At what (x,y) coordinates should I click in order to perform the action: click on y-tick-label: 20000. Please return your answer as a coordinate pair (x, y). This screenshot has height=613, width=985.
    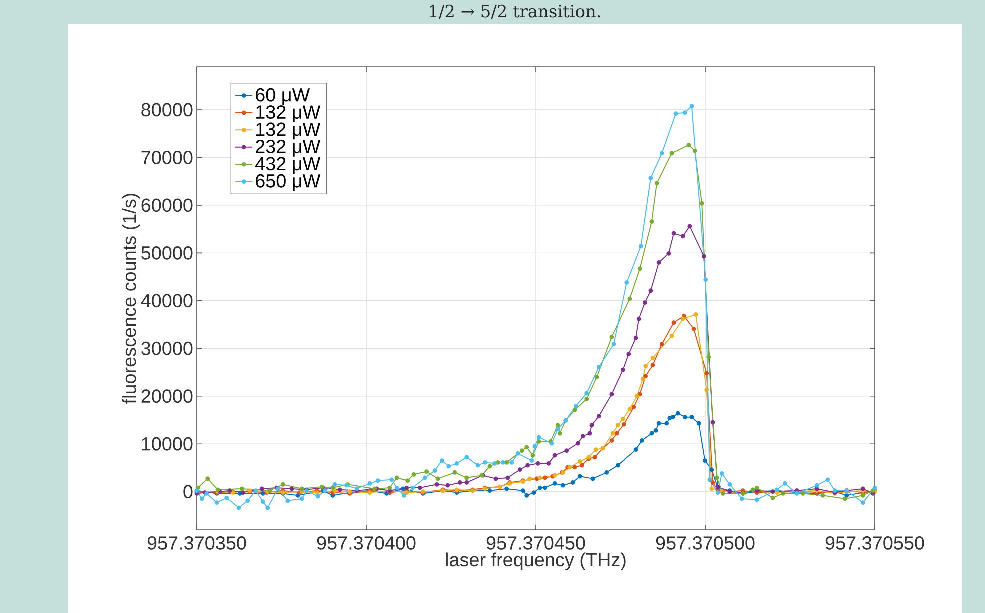
    Looking at the image, I should click on (167, 397).